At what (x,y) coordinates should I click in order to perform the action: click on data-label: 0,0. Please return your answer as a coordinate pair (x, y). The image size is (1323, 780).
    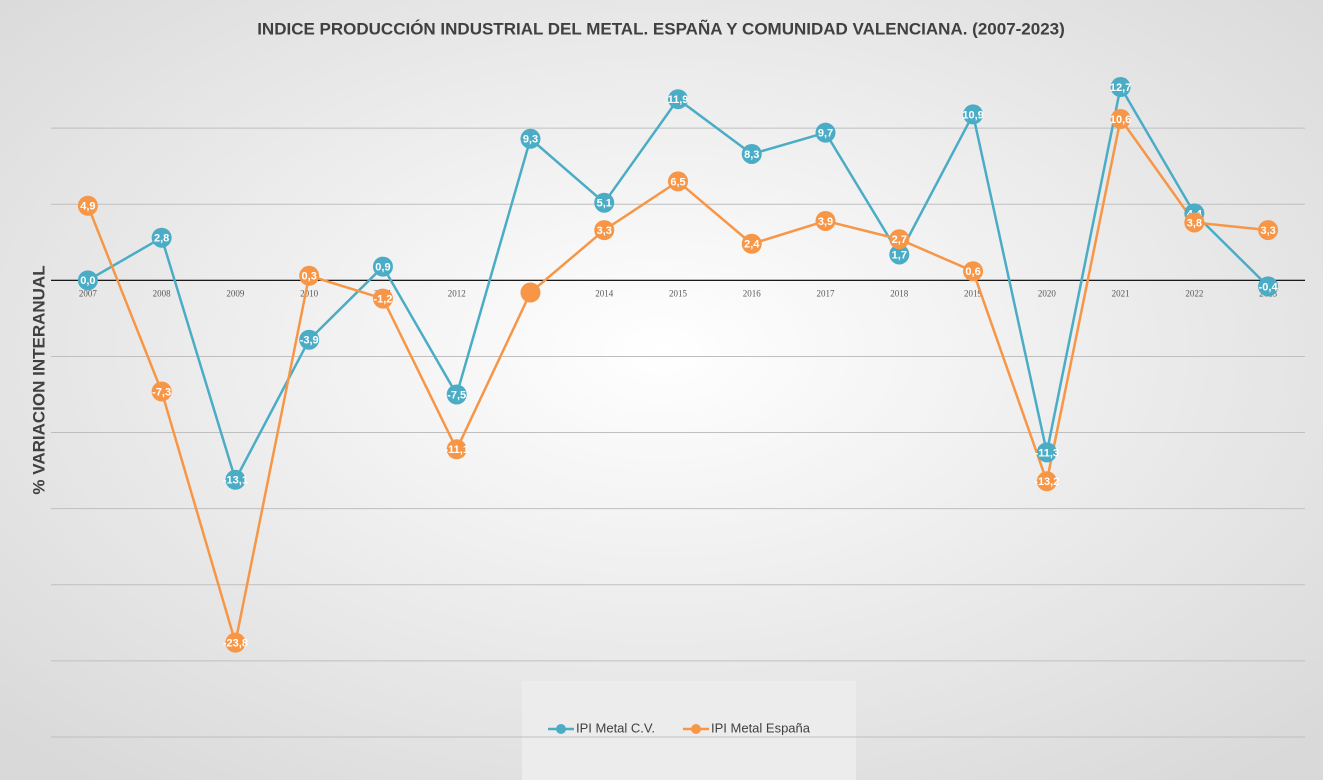
    Looking at the image, I should click on (87, 281).